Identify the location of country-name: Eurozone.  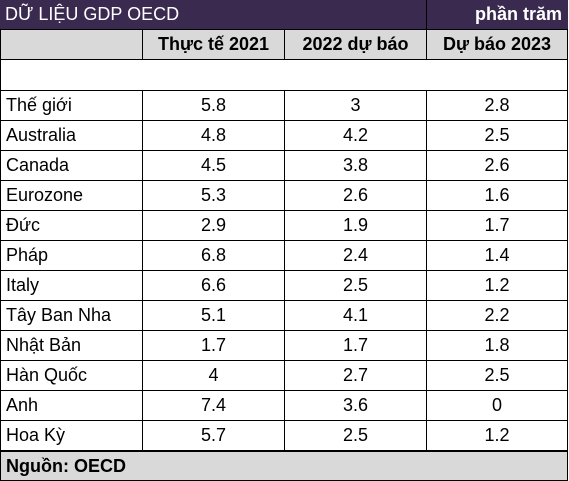
(72, 195).